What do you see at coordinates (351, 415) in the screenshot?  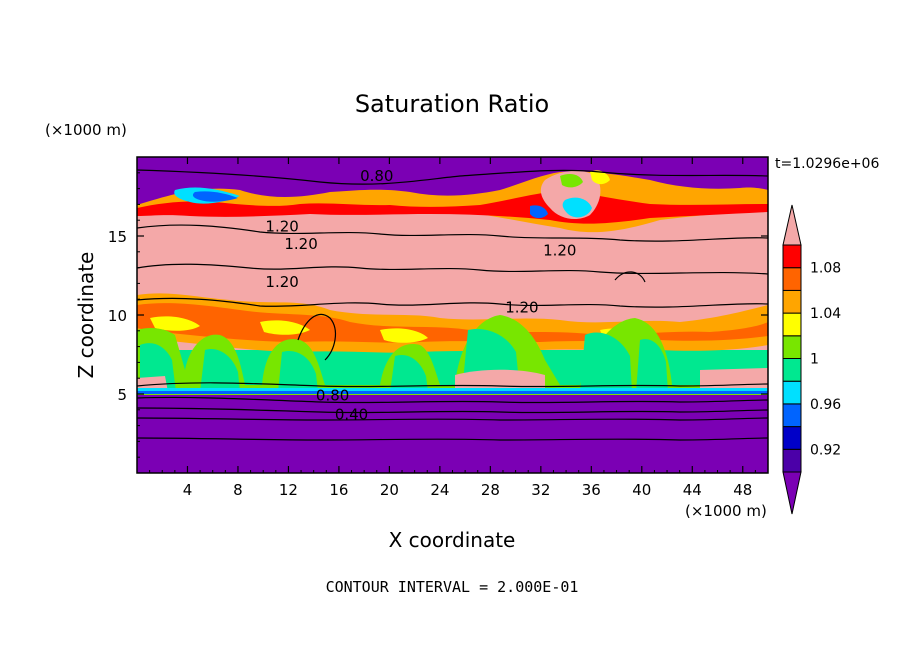 I see `contour-label: 0.40` at bounding box center [351, 415].